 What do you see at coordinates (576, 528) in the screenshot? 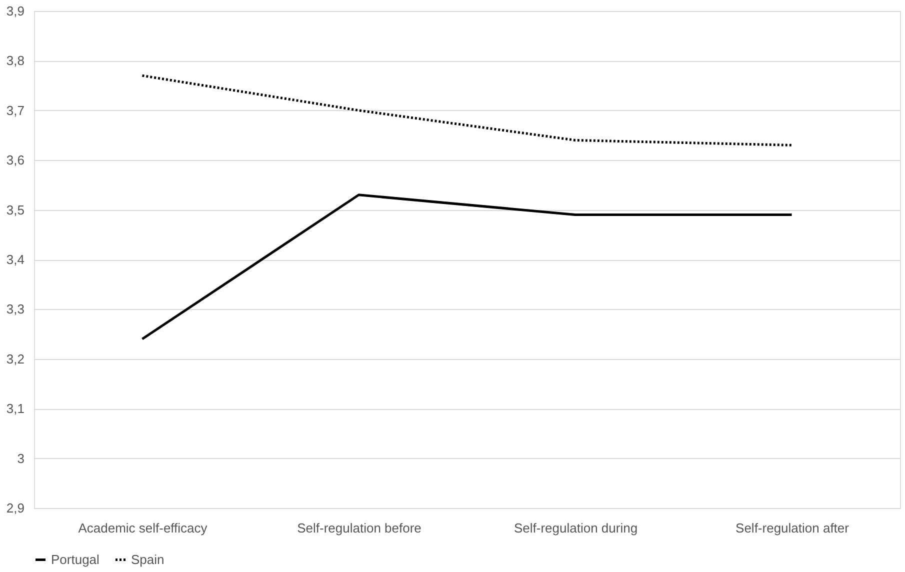
I see `x-tick-label: Self-regulation during` at bounding box center [576, 528].